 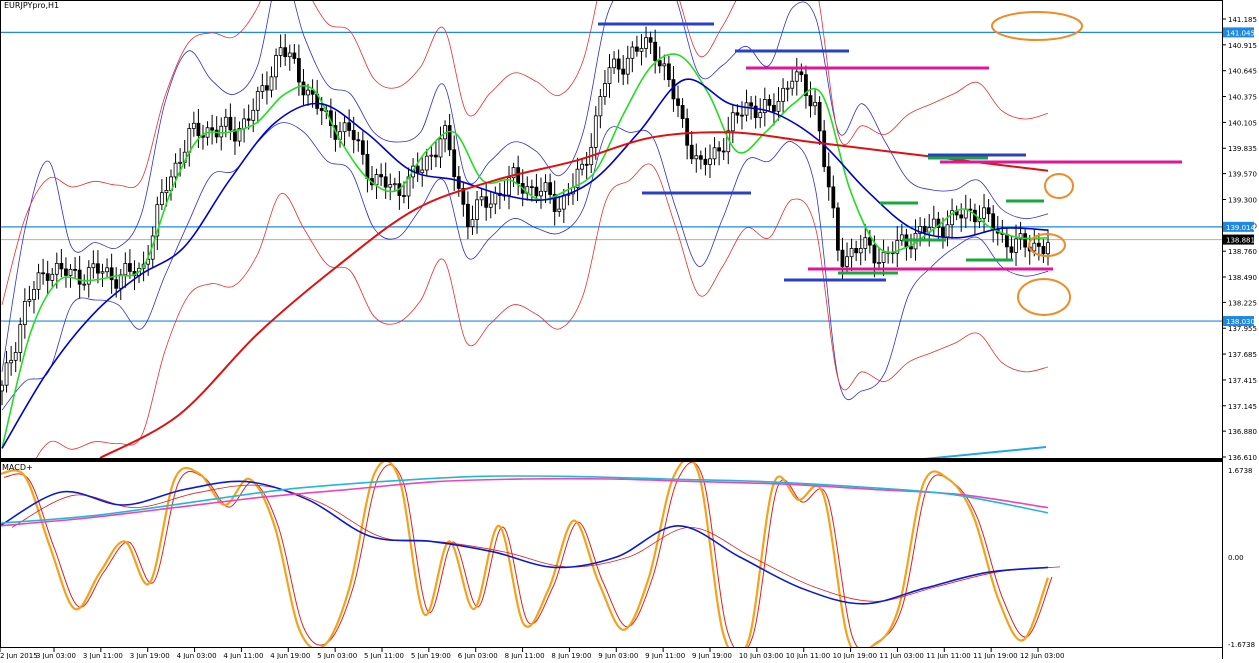 I want to click on y-tick-label: 137.415, so click(x=1242, y=381).